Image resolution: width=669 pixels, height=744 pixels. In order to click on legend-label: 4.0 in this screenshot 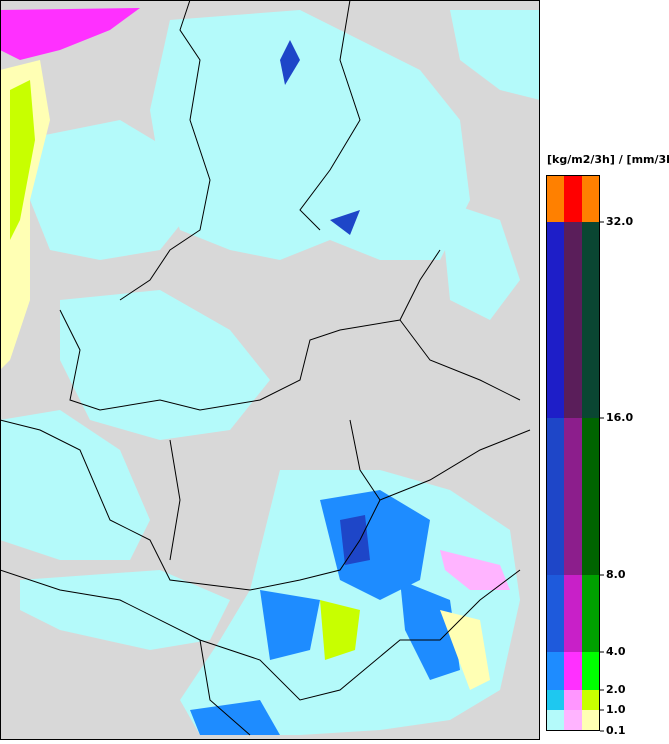, I will do `click(616, 651)`.